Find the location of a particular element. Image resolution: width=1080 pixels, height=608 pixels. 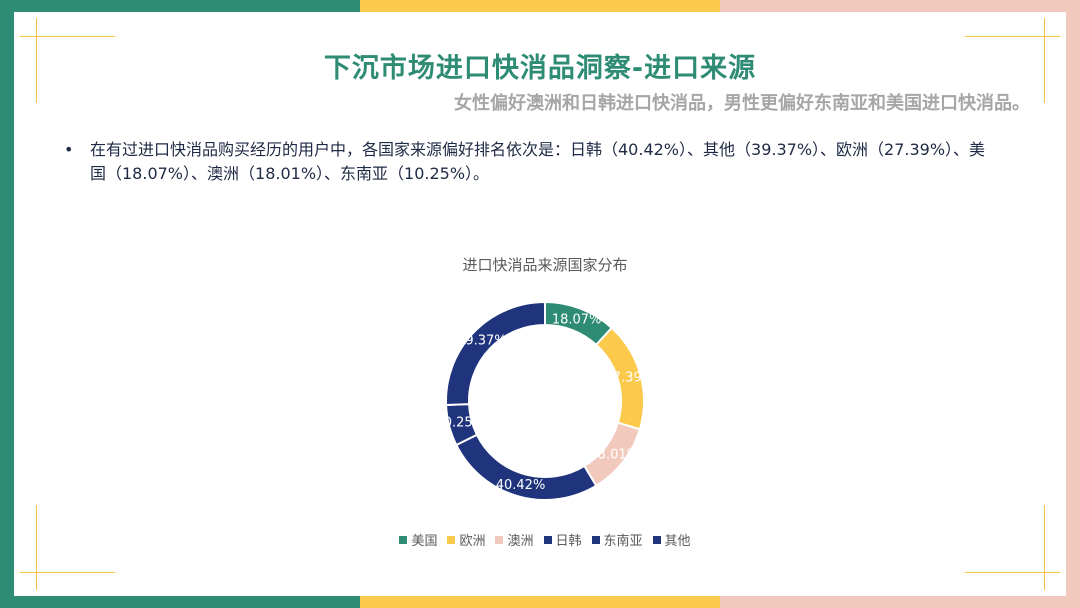

bottom-band-yellow is located at coordinates (540, 602).